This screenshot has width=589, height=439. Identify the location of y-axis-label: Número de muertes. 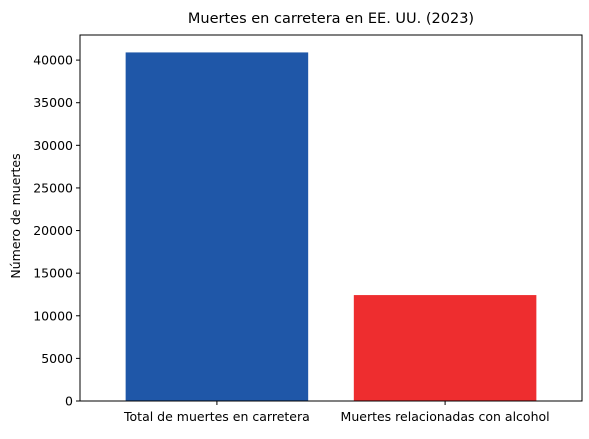
(15, 215).